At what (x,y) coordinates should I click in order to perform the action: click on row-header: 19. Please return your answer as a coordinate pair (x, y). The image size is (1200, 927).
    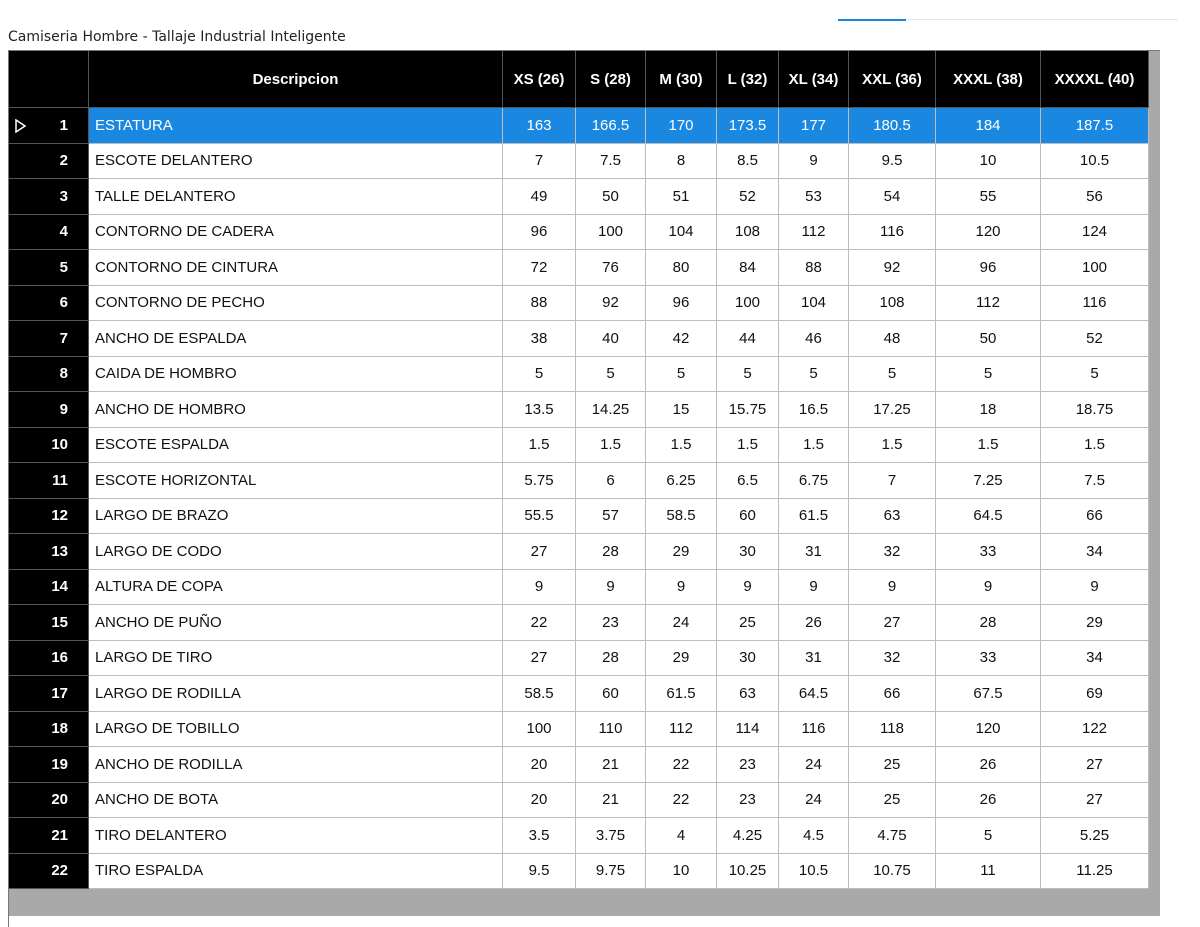
    Looking at the image, I should click on (49, 765).